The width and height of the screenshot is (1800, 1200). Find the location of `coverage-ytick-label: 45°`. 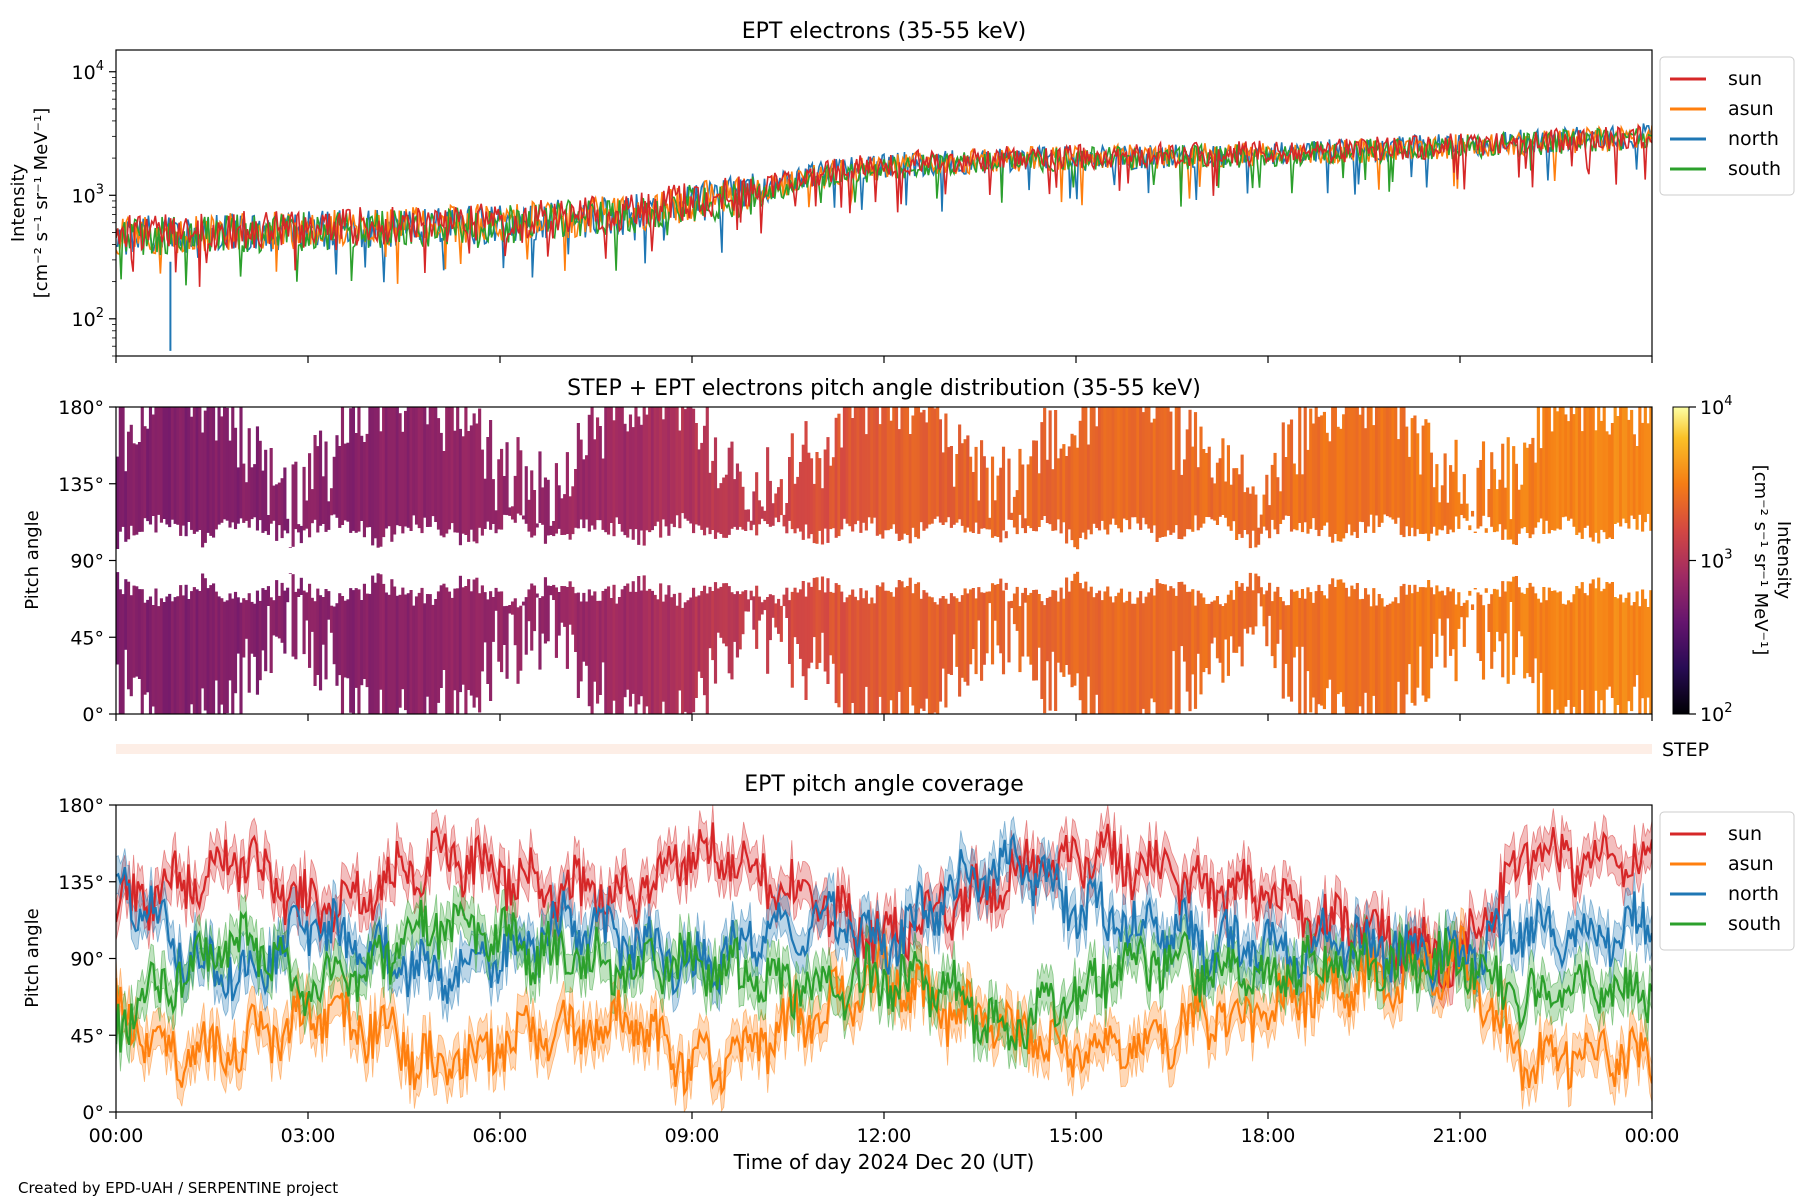

coverage-ytick-label: 45° is located at coordinates (87, 1036).